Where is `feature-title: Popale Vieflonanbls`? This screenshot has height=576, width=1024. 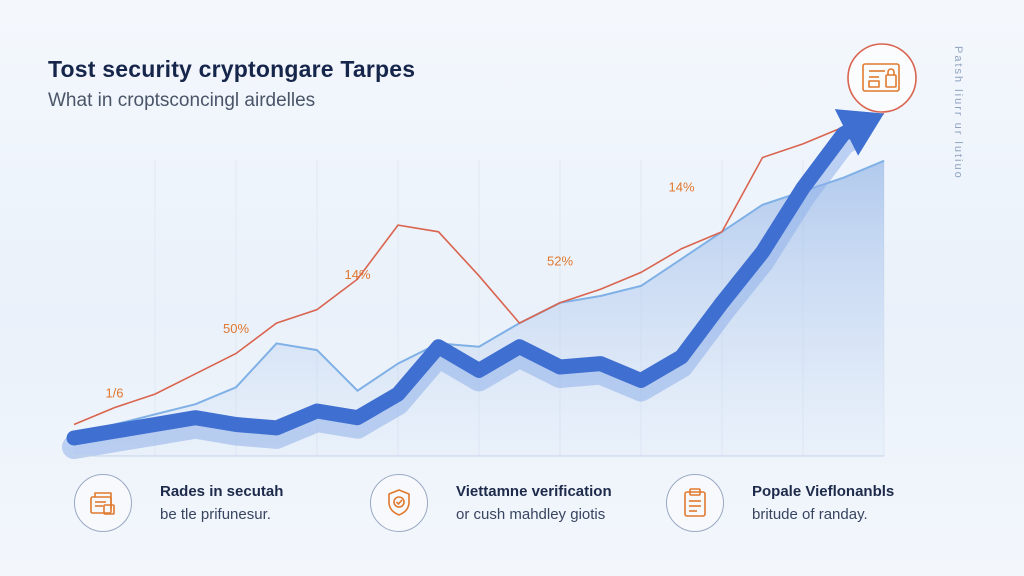 feature-title: Popale Vieflonanbls is located at coordinates (823, 491).